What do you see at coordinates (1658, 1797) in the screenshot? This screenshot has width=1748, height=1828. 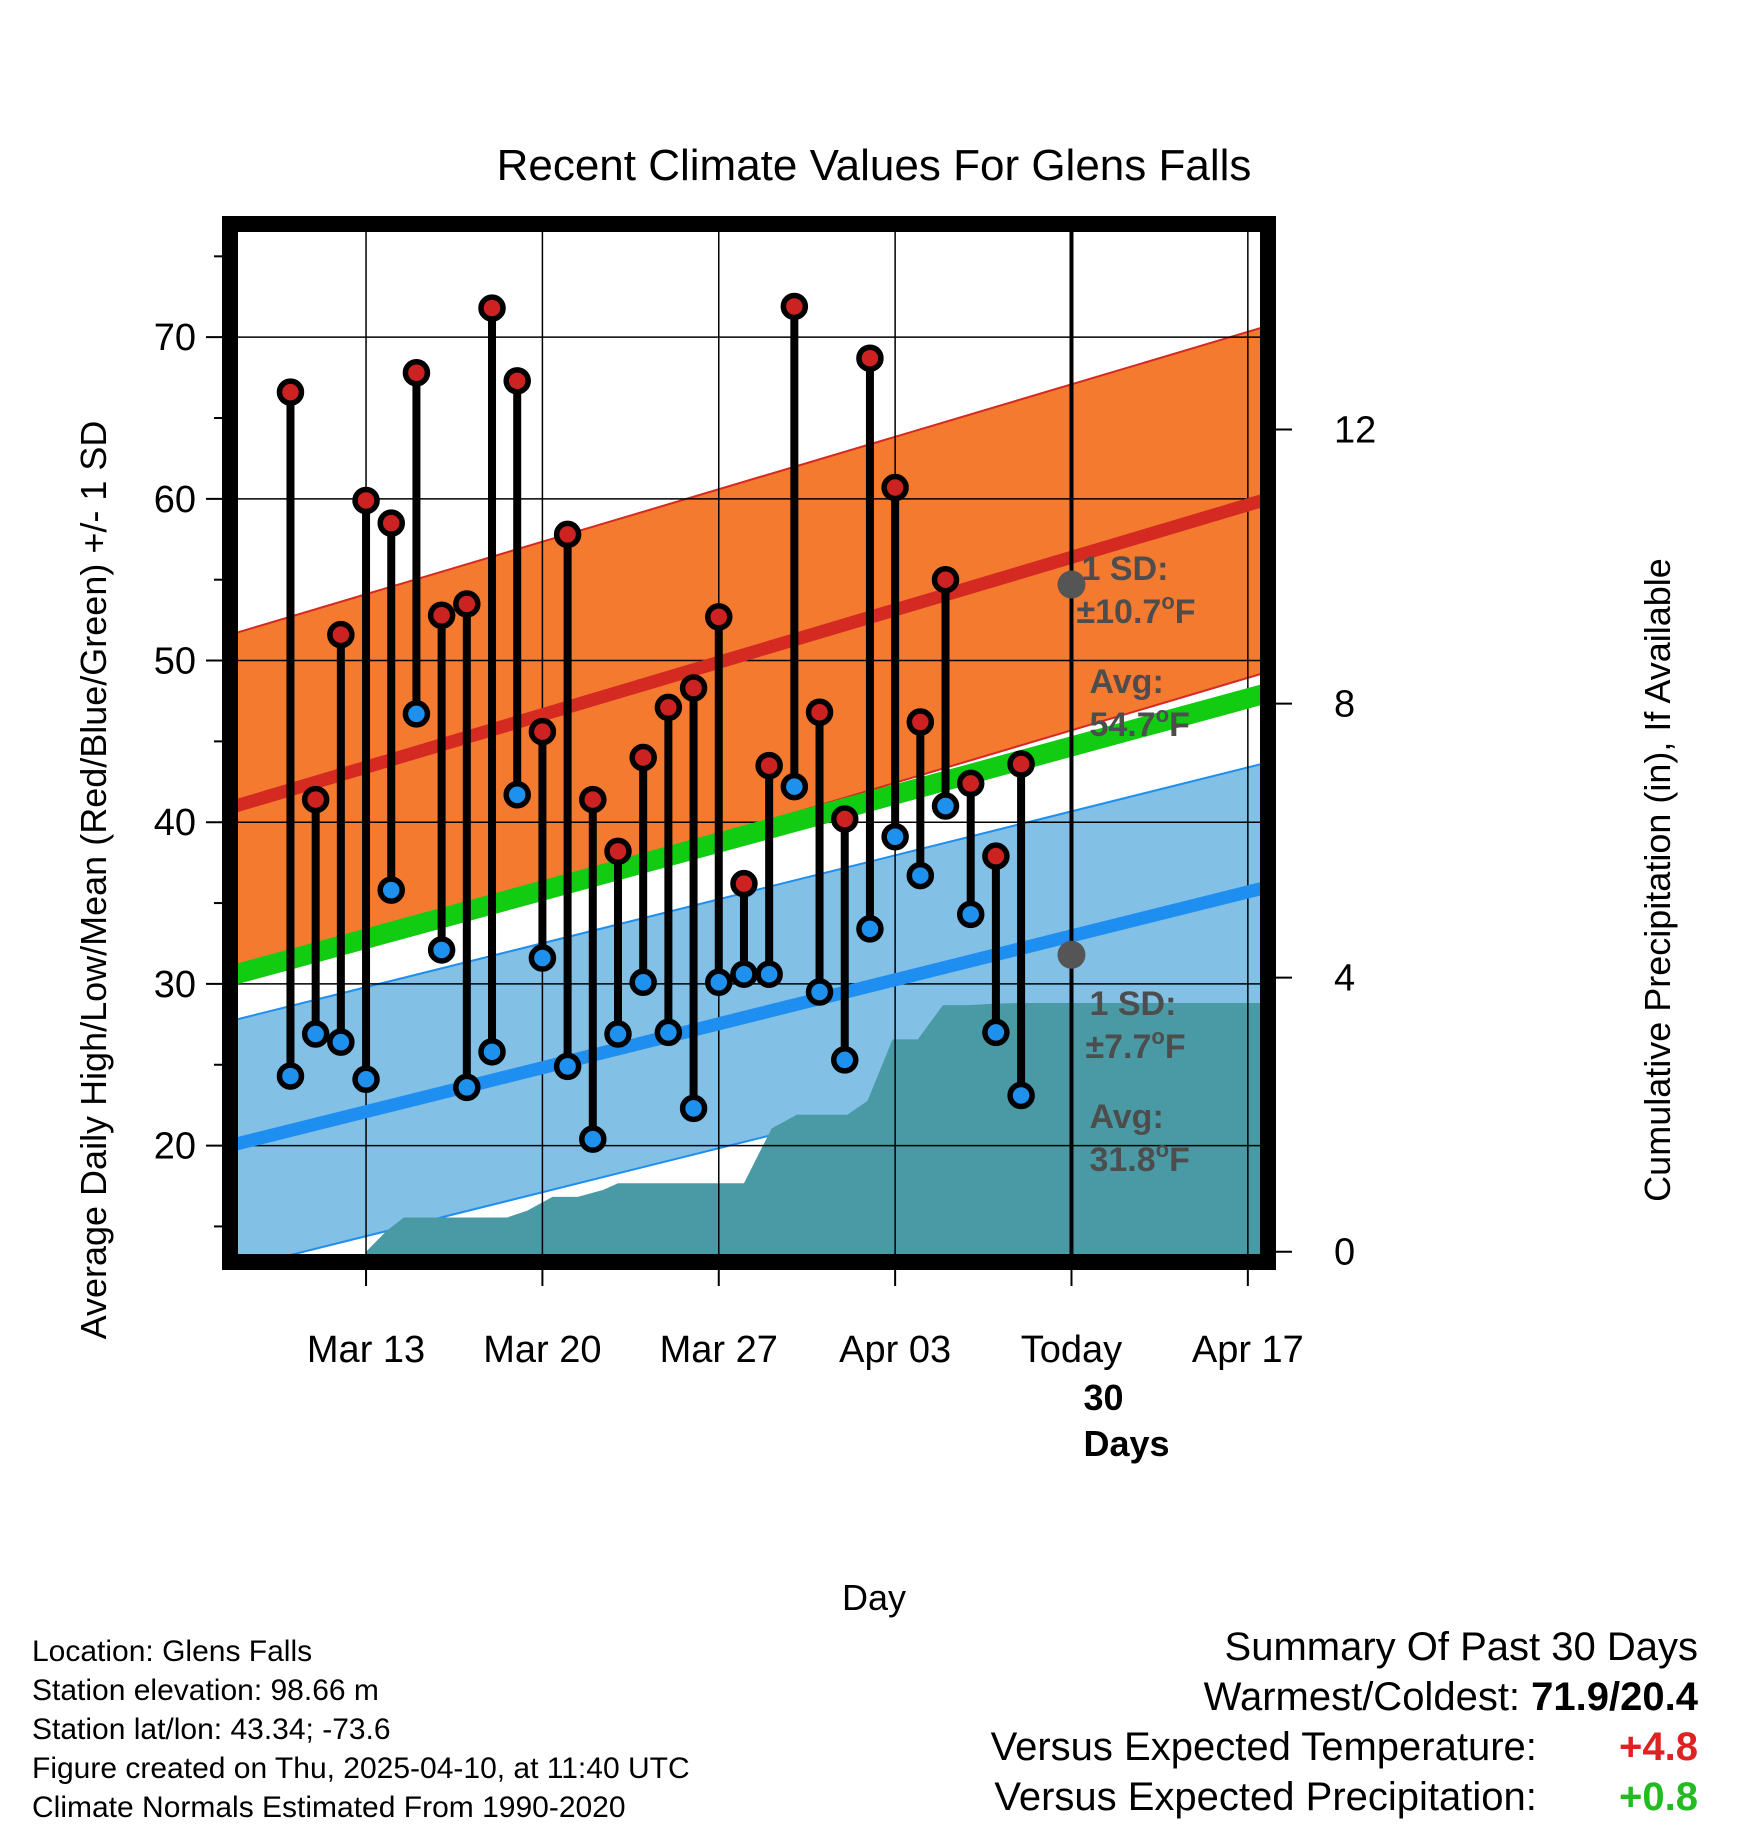 I see `precip-value: +0.8` at bounding box center [1658, 1797].